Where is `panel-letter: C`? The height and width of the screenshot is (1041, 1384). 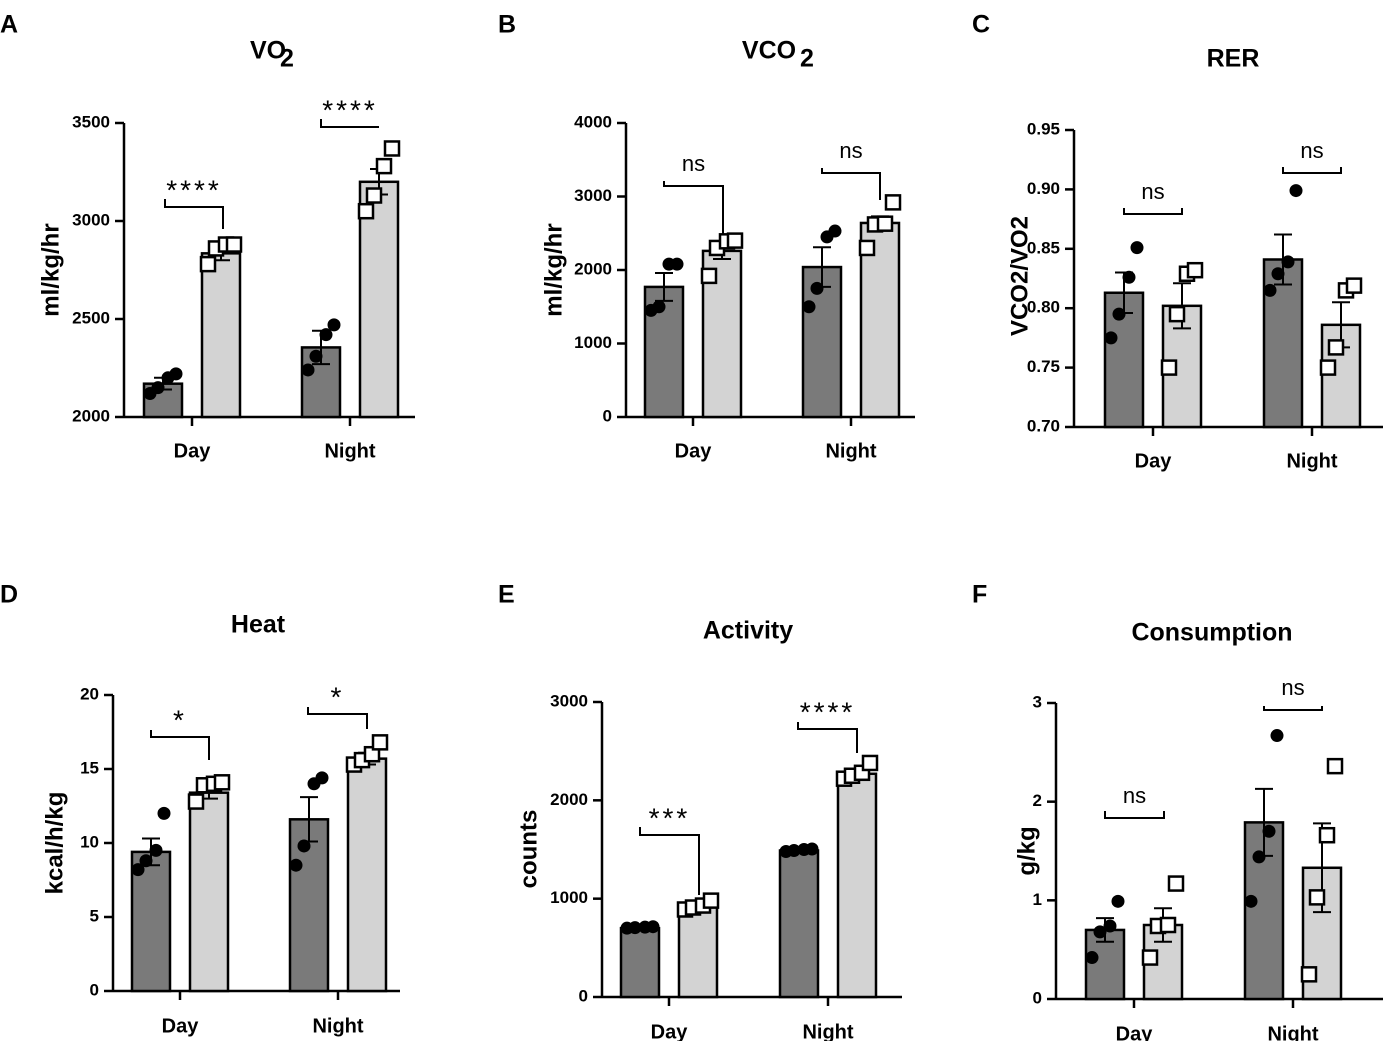 panel-letter: C is located at coordinates (981, 25).